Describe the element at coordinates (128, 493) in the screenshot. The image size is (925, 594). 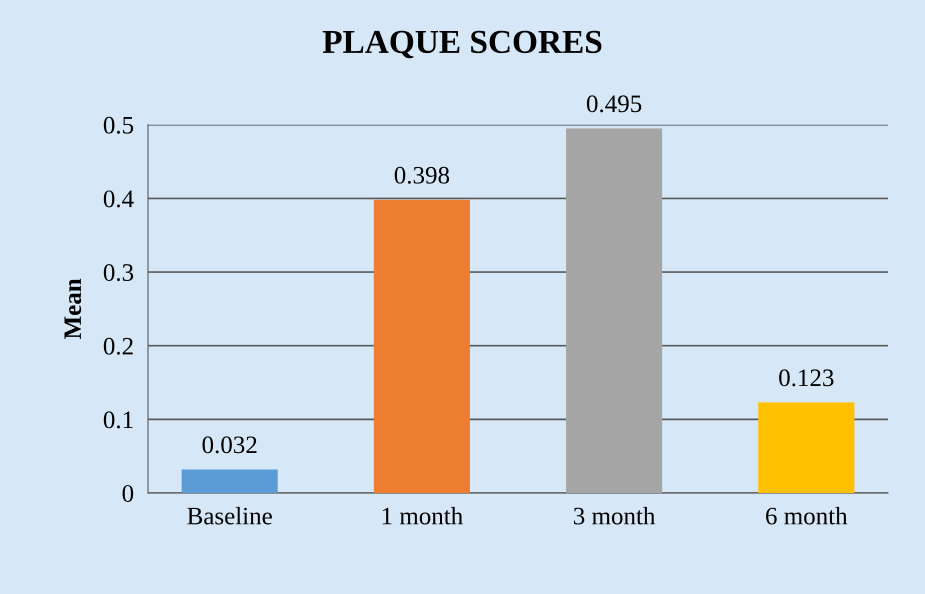
I see `y-tick-label: 0` at that location.